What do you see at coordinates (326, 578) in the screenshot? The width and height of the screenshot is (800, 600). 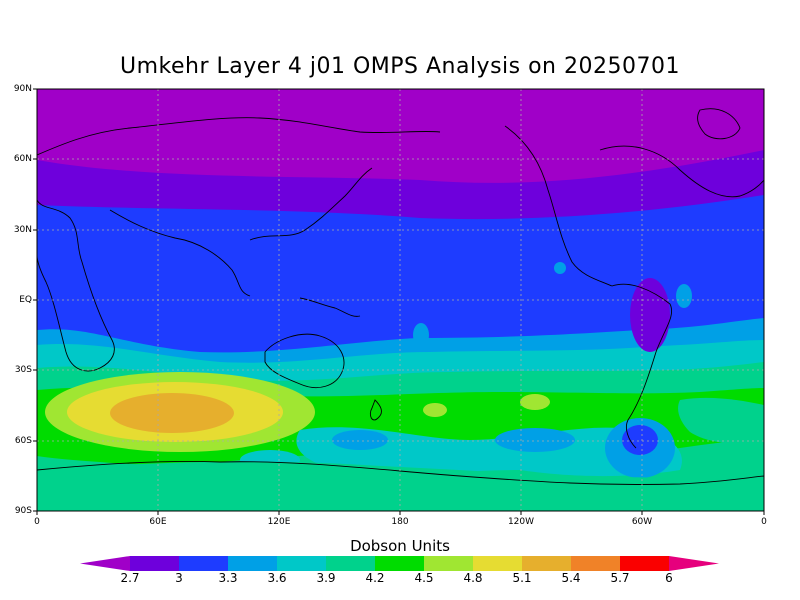 I see `colorbar-level-label: 3.9` at bounding box center [326, 578].